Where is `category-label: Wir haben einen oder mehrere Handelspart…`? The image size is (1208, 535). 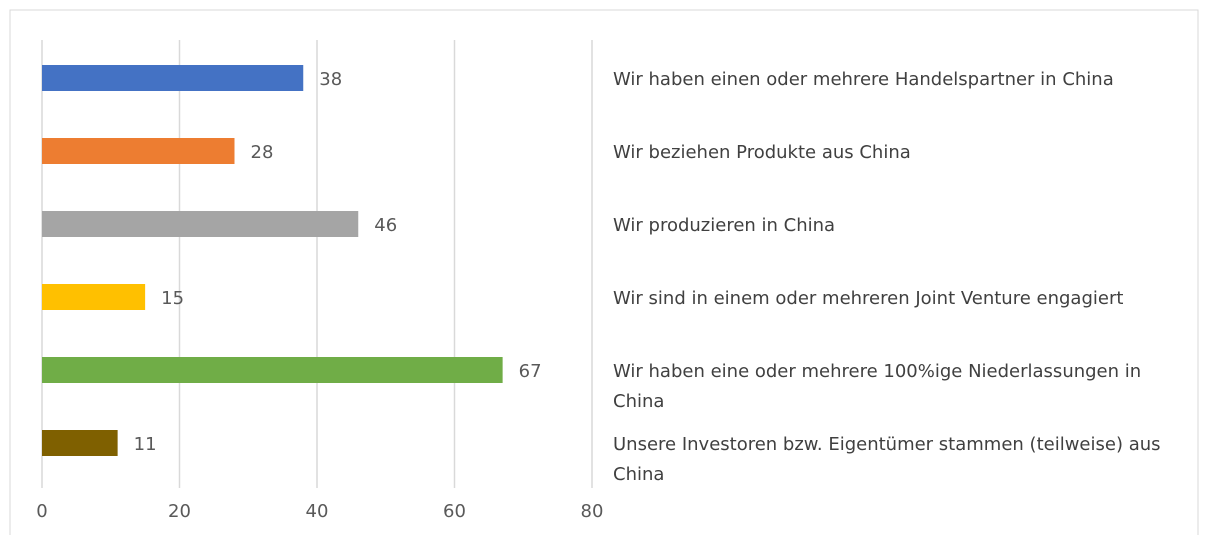
category-label: Wir haben einen oder mehrere Handelspart… is located at coordinates (863, 79).